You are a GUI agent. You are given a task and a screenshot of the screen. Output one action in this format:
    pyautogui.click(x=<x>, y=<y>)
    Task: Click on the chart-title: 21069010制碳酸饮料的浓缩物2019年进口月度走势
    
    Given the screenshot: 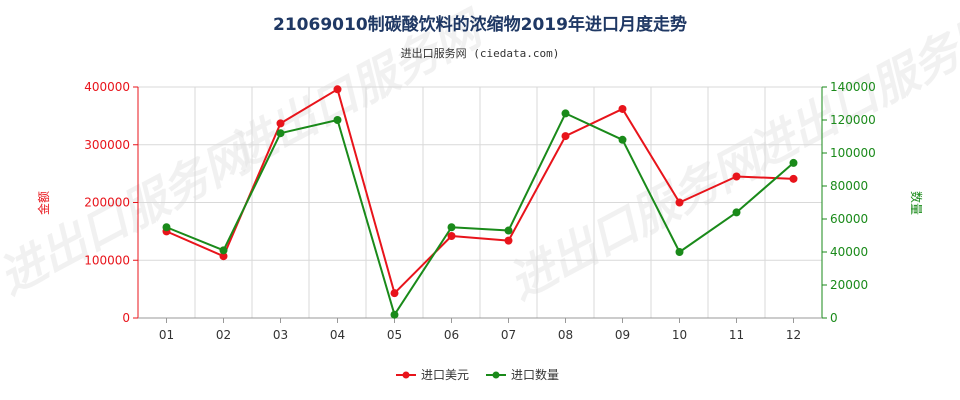 What is the action you would take?
    pyautogui.click(x=480, y=24)
    